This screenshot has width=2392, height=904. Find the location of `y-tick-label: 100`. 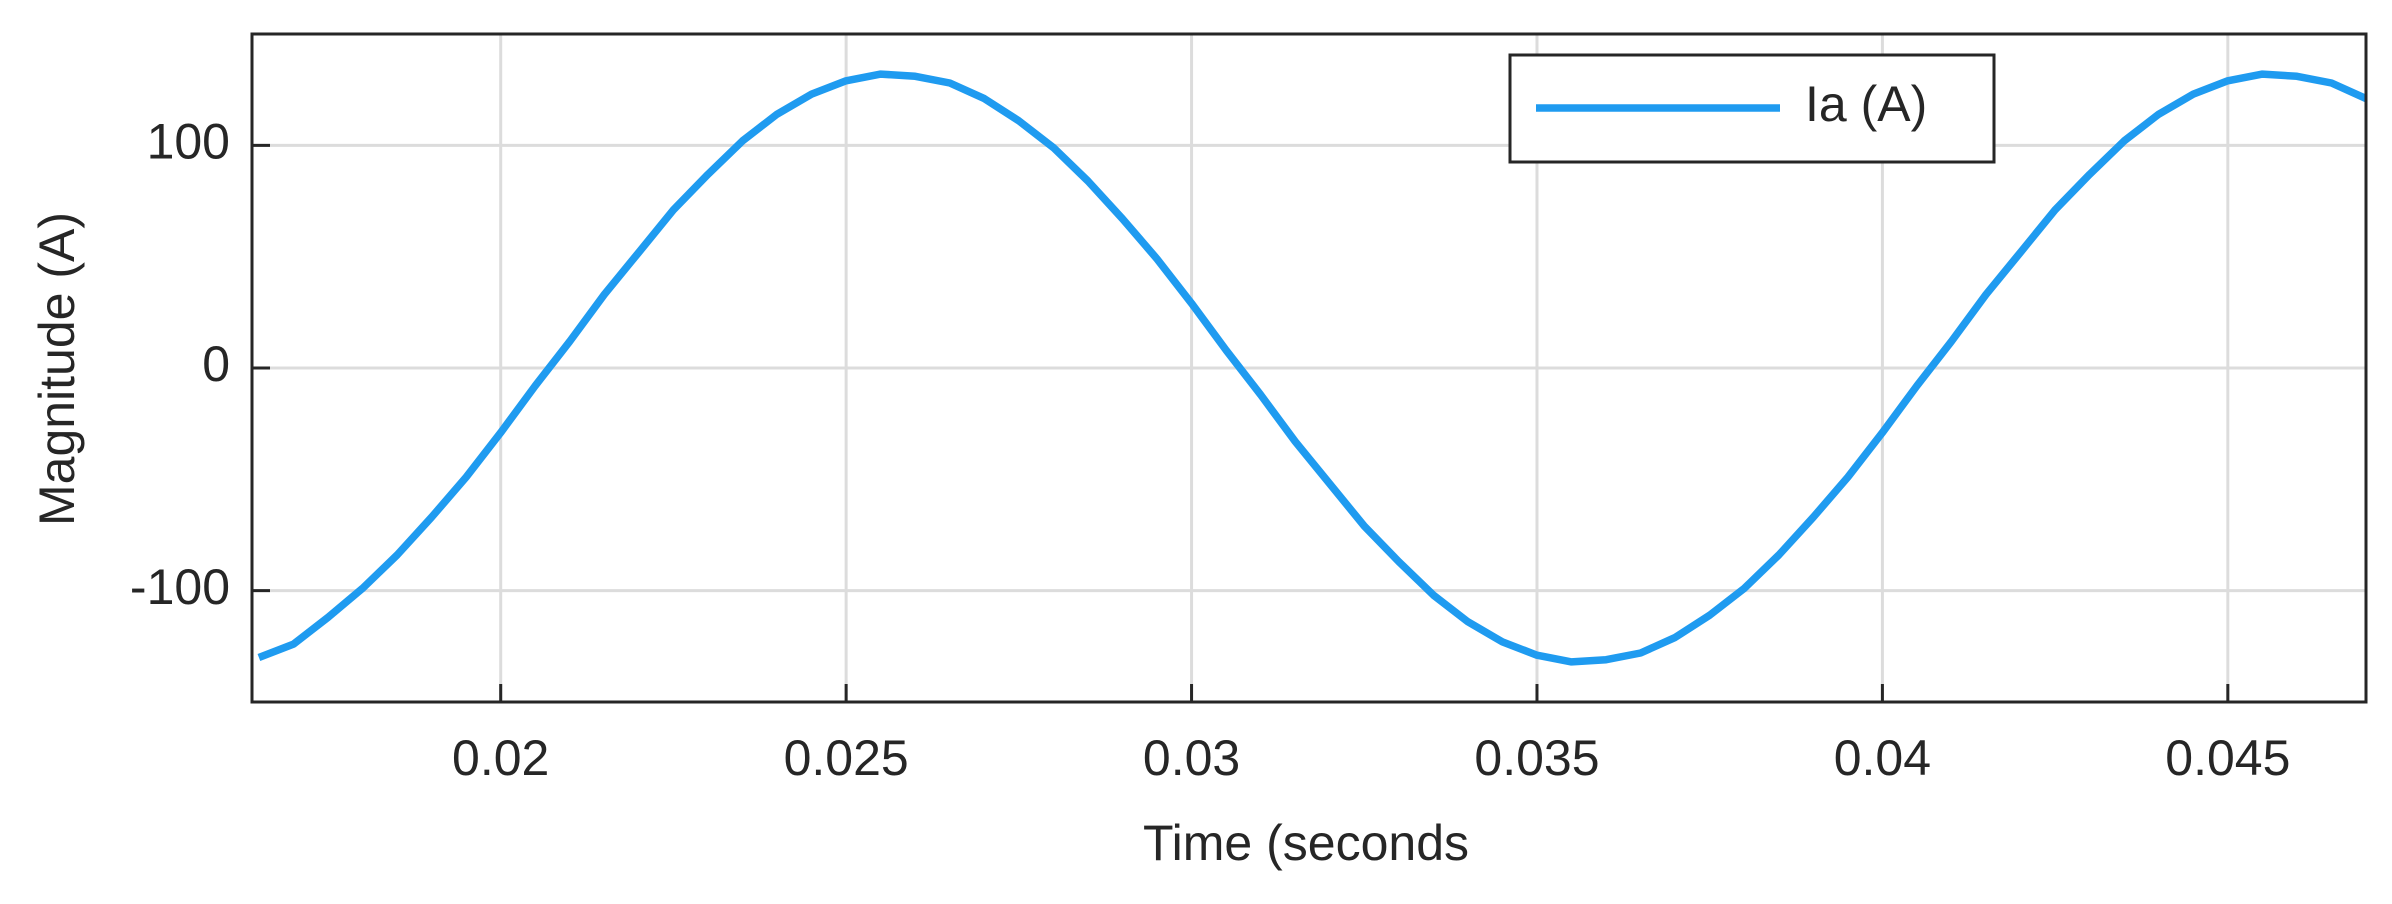

y-tick-label: 100 is located at coordinates (188, 142).